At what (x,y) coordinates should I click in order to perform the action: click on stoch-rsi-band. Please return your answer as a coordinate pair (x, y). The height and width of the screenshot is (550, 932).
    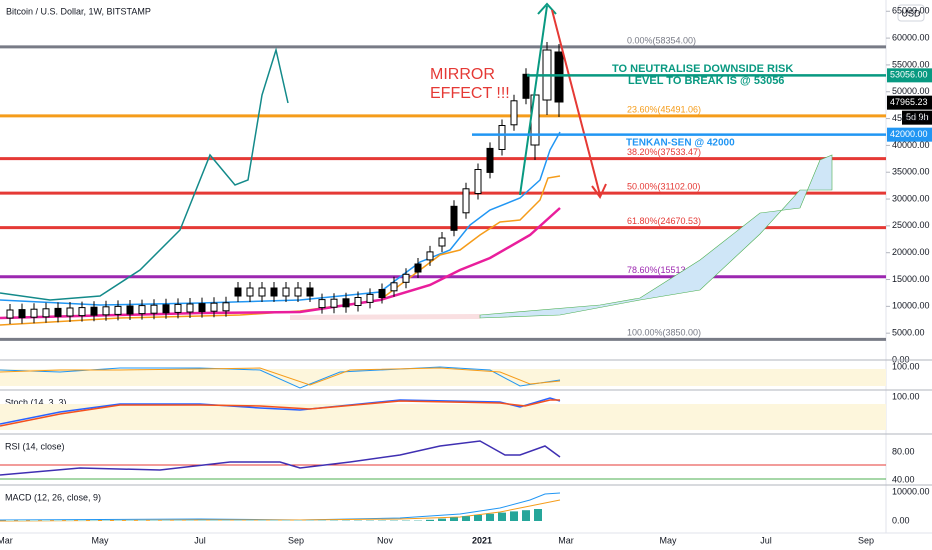
    Looking at the image, I should click on (443, 377).